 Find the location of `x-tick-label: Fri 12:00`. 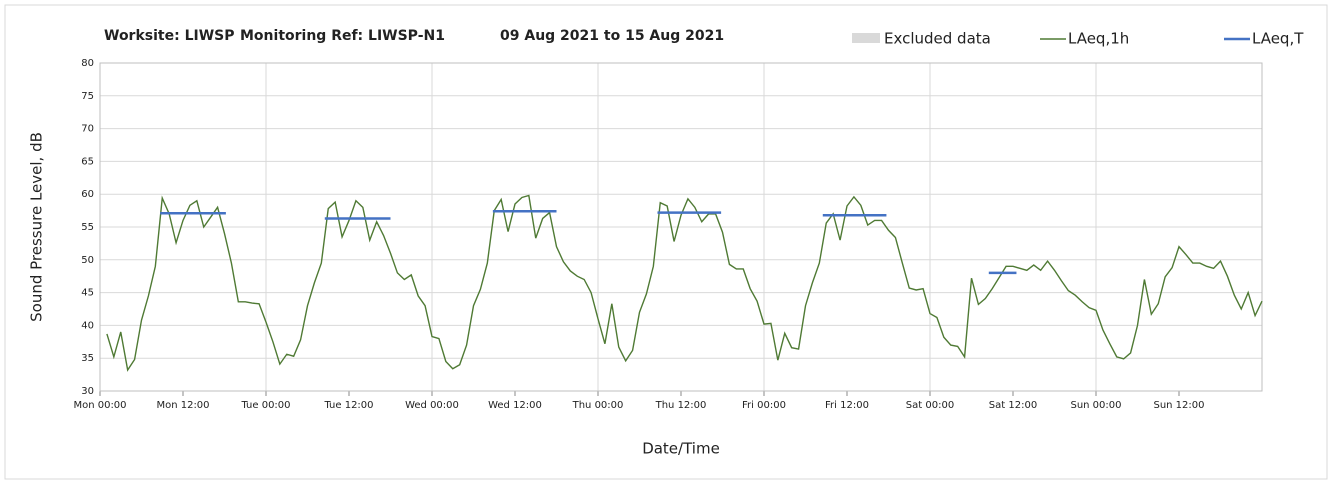

x-tick-label: Fri 12:00 is located at coordinates (847, 405).